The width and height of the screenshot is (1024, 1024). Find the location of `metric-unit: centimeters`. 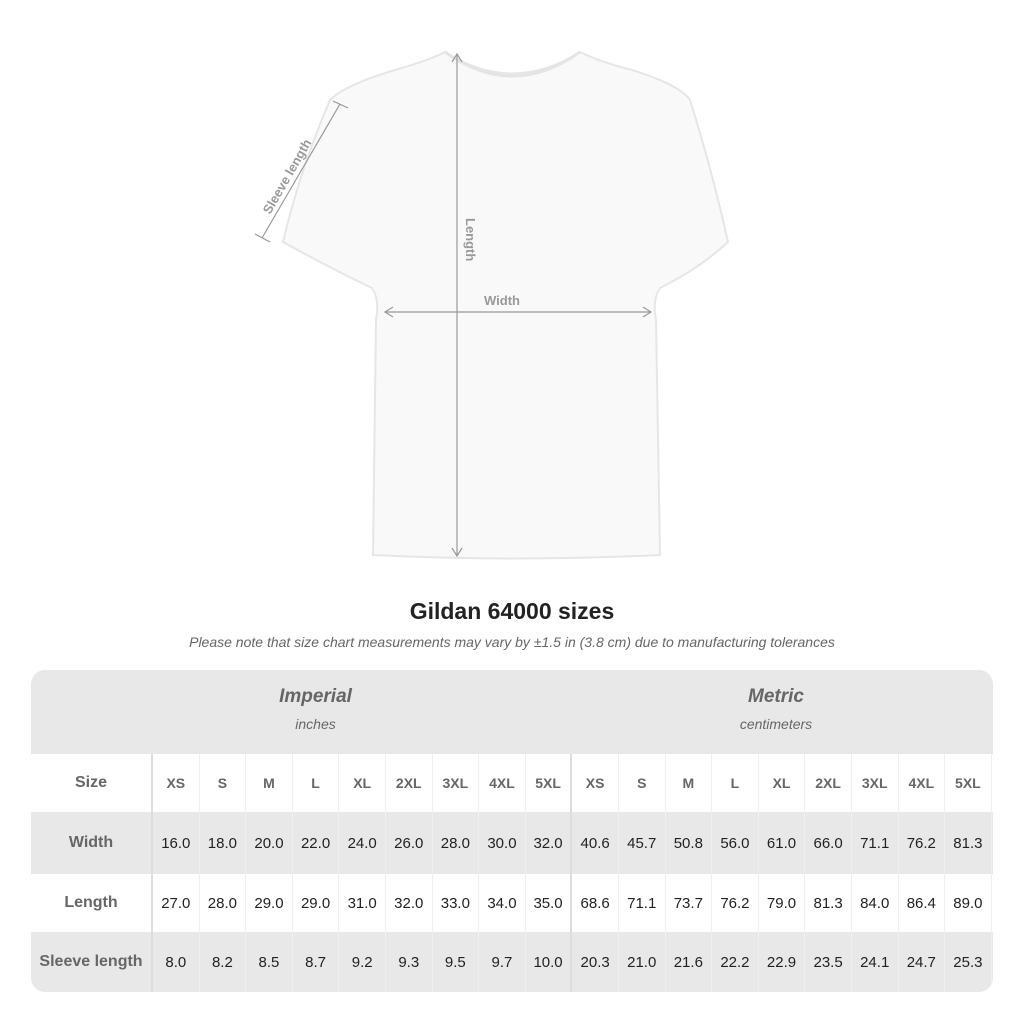

metric-unit: centimeters is located at coordinates (776, 724).